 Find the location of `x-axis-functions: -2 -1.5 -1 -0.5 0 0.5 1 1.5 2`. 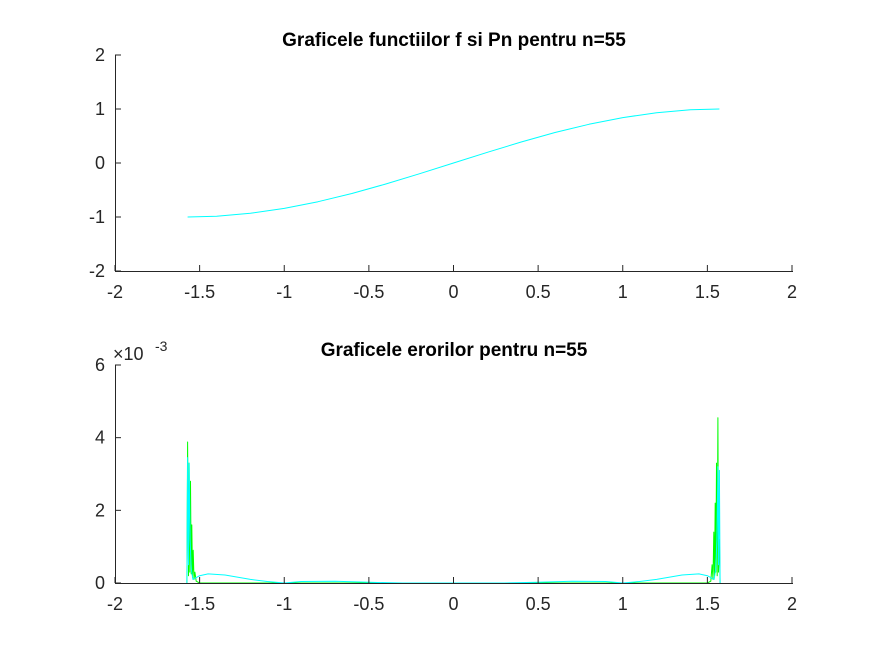

x-axis-functions: -2 -1.5 -1 -0.5 0 0.5 1 1.5 2 is located at coordinates (452, 283).